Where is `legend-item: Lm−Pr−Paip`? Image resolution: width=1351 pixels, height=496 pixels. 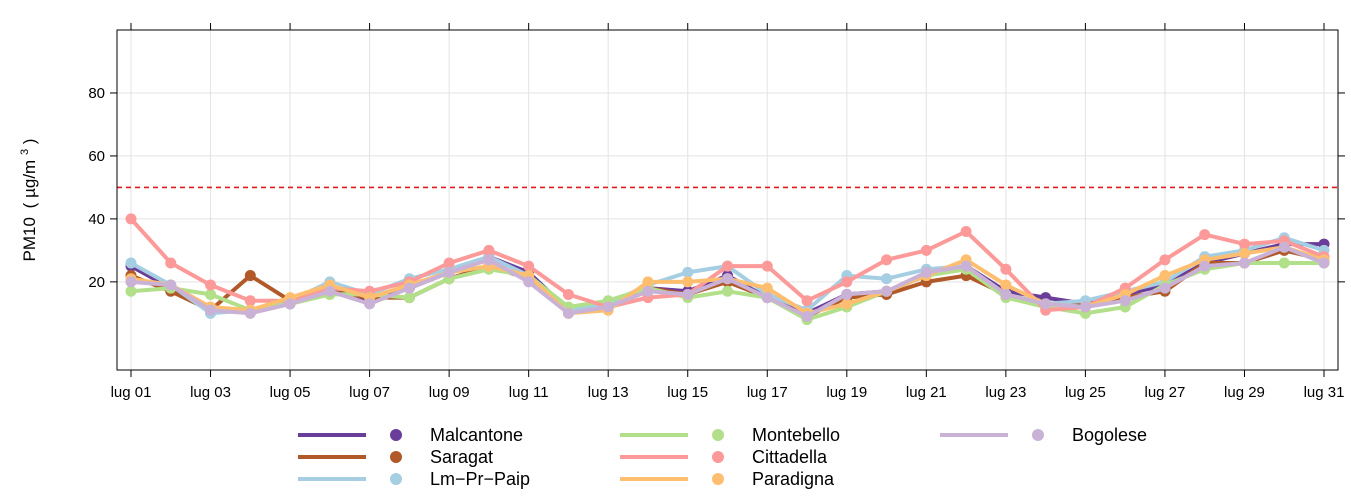 legend-item: Lm−Pr−Paip is located at coordinates (414, 479).